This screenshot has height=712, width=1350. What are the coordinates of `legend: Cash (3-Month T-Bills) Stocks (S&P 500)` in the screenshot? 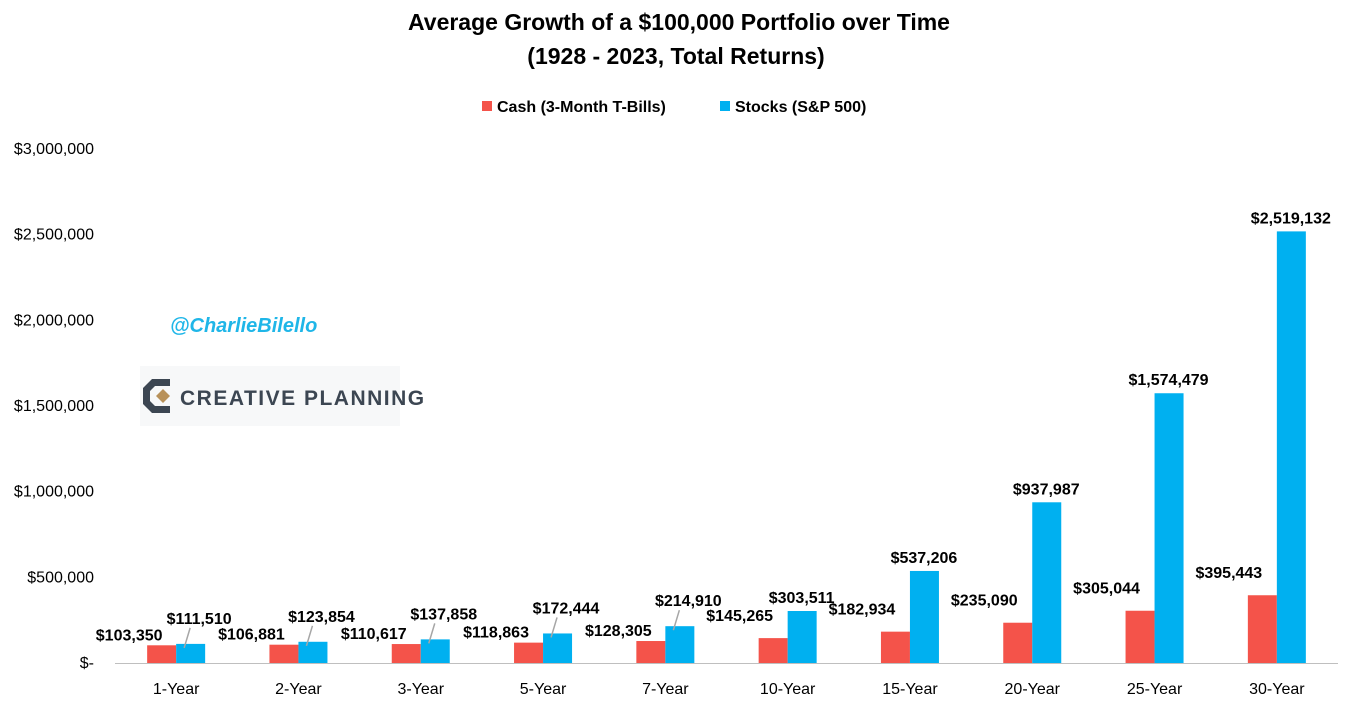 It's located at (674, 107).